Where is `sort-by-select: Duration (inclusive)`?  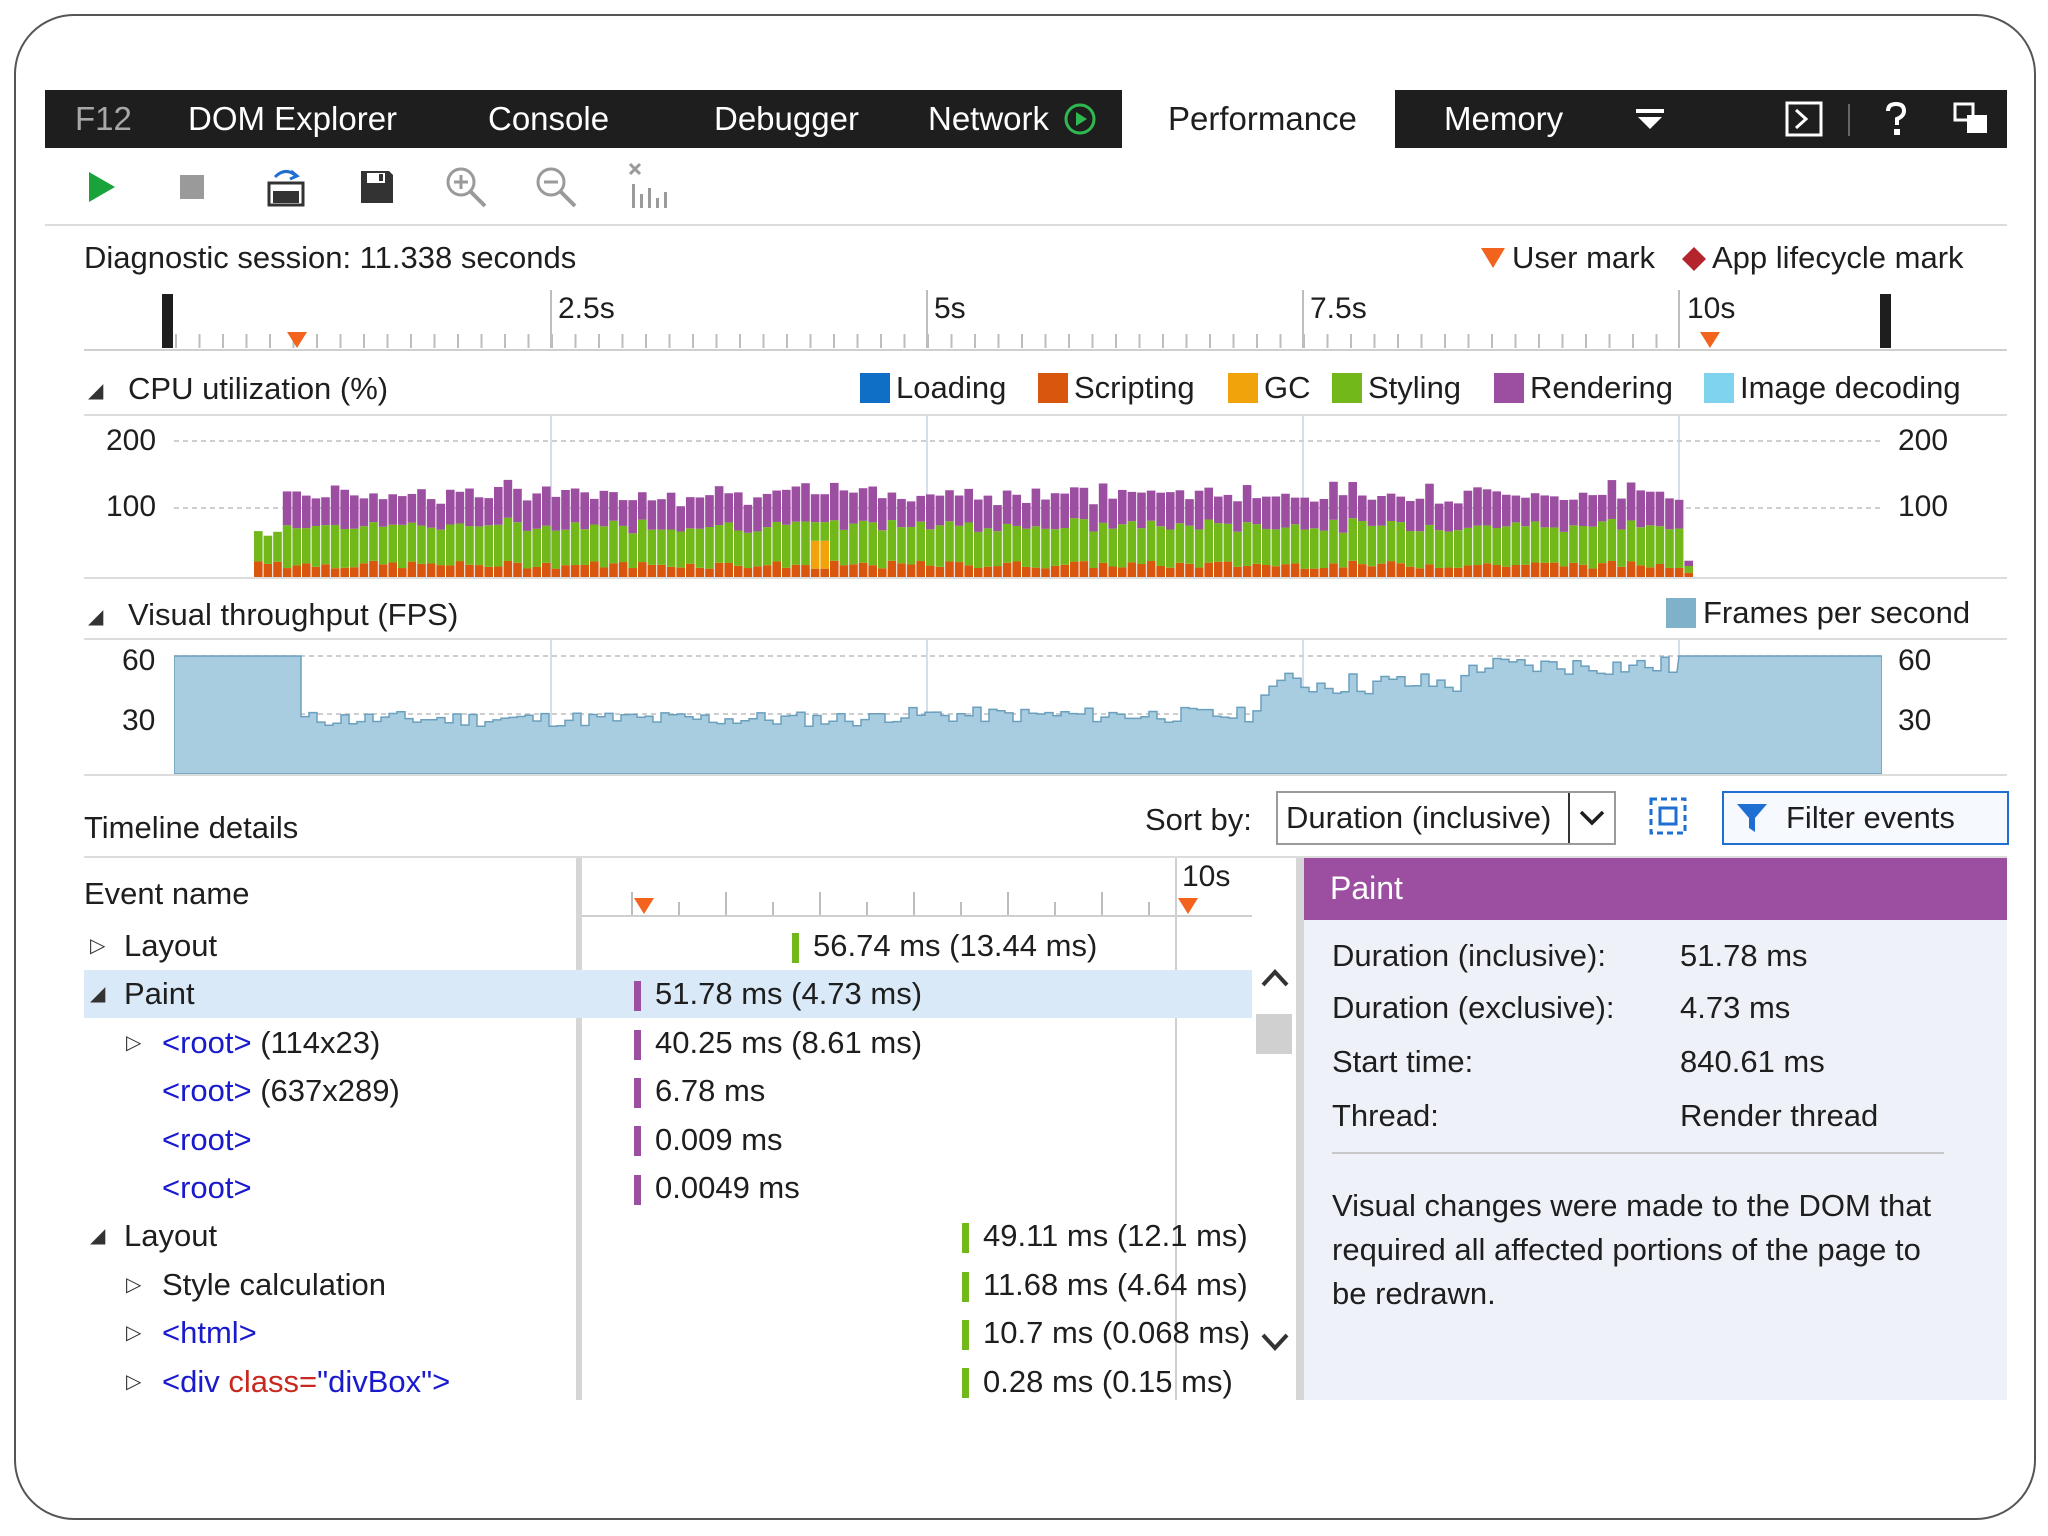 sort-by-select: Duration (inclusive) is located at coordinates (1446, 818).